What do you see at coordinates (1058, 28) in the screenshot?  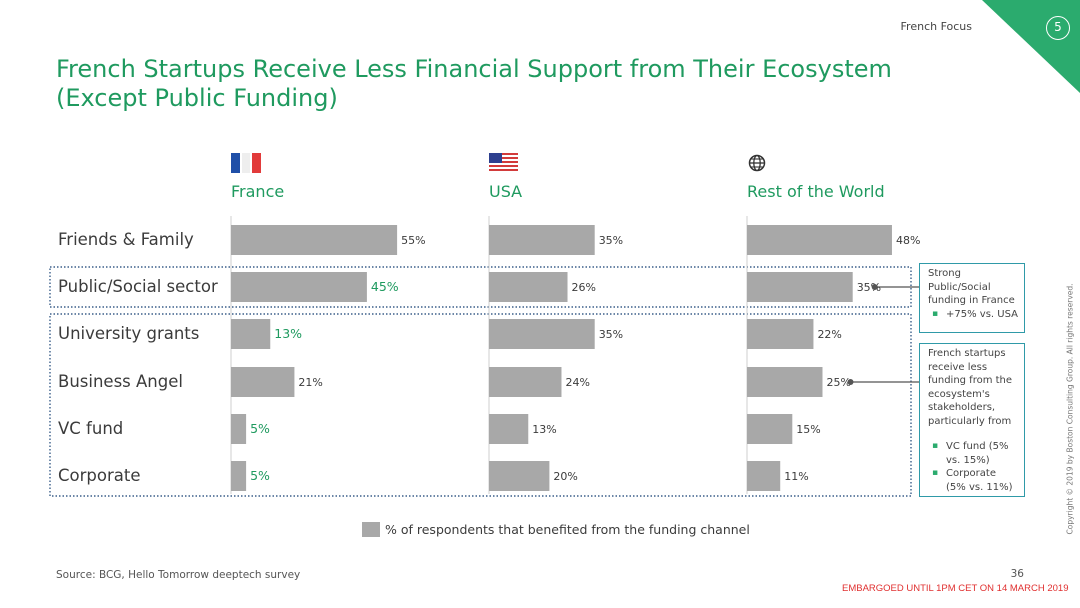 I see `page-number-badge: 5` at bounding box center [1058, 28].